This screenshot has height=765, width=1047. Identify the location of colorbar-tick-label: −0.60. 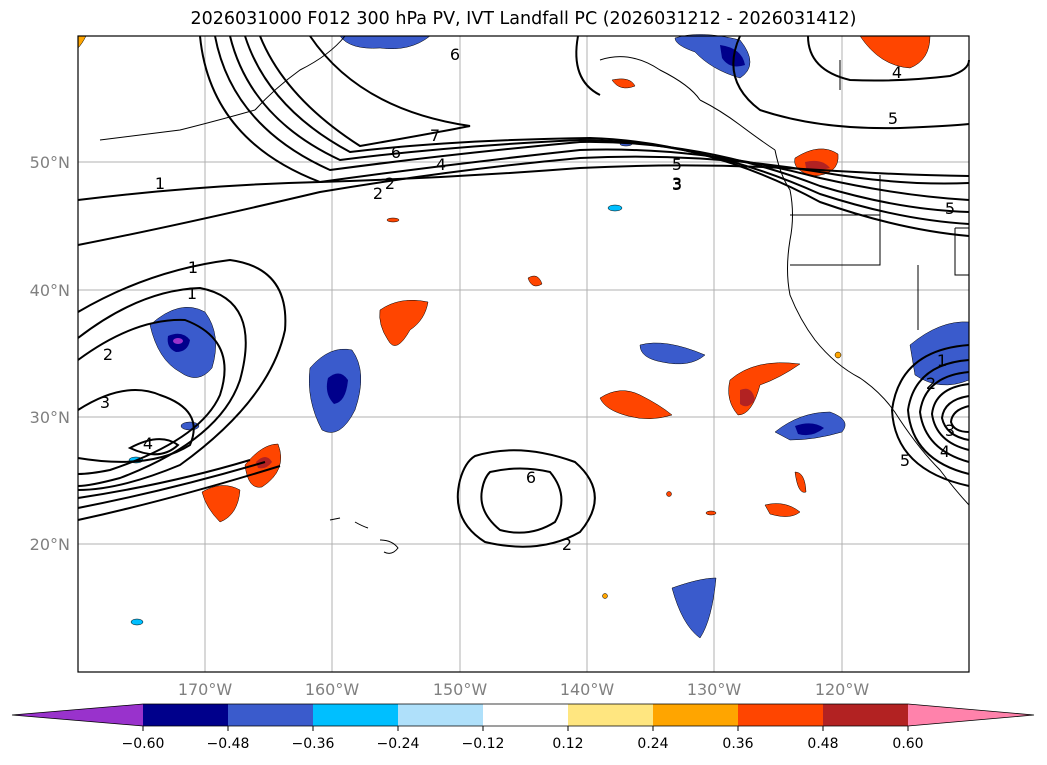
(143, 744).